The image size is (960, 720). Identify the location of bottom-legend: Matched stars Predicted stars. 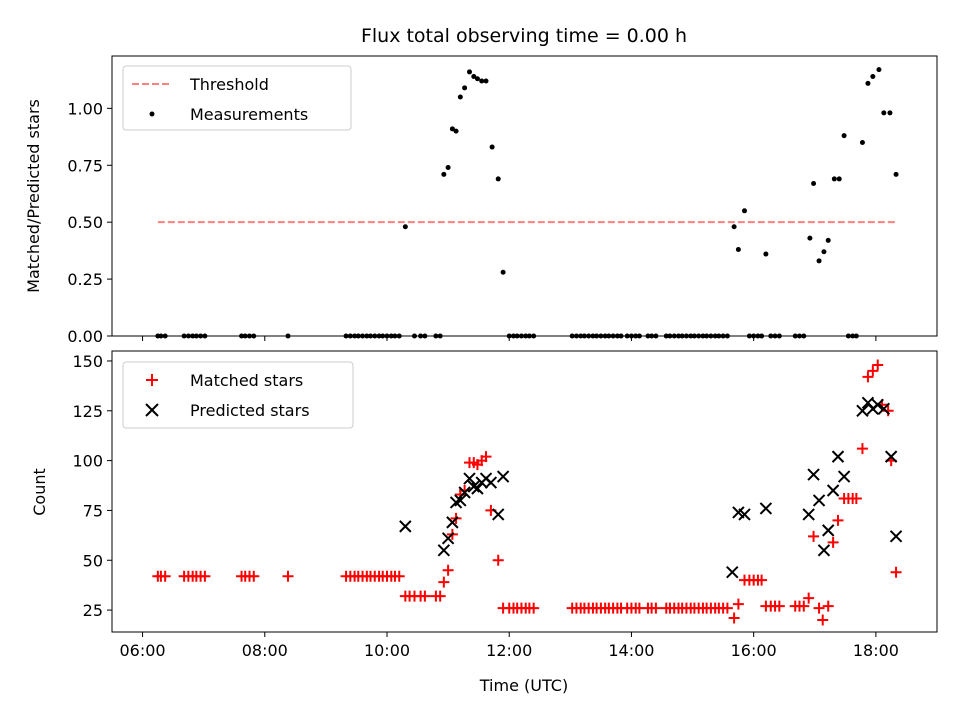
(238, 395).